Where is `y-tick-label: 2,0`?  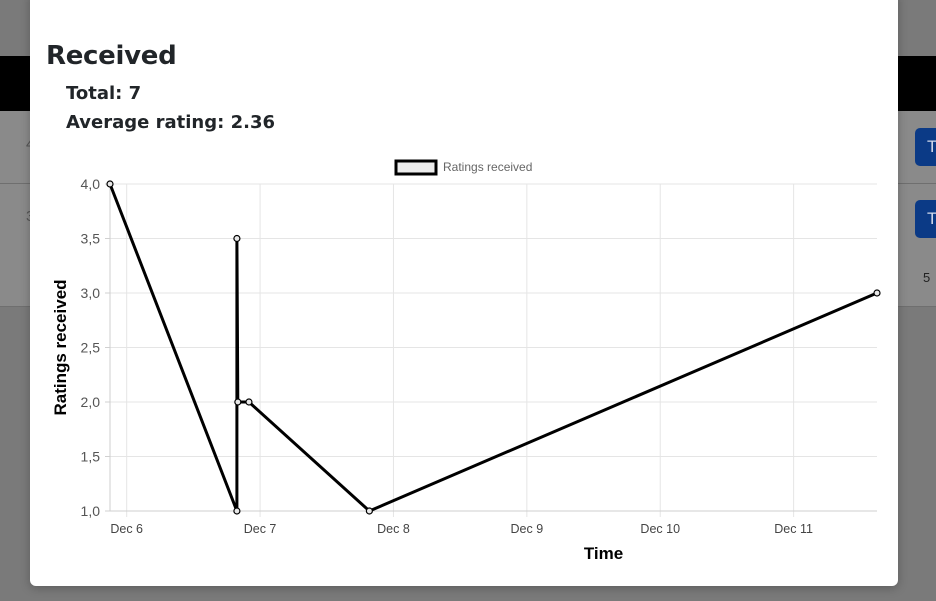
y-tick-label: 2,0 is located at coordinates (91, 402).